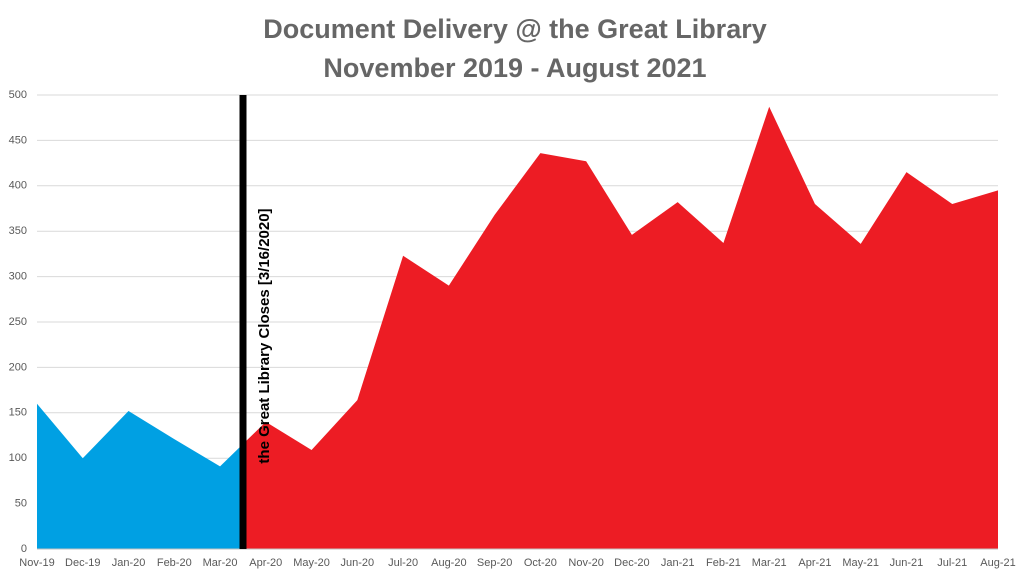 This screenshot has width=1024, height=581. Describe the element at coordinates (24, 549) in the screenshot. I see `y-tick-label: 0` at that location.